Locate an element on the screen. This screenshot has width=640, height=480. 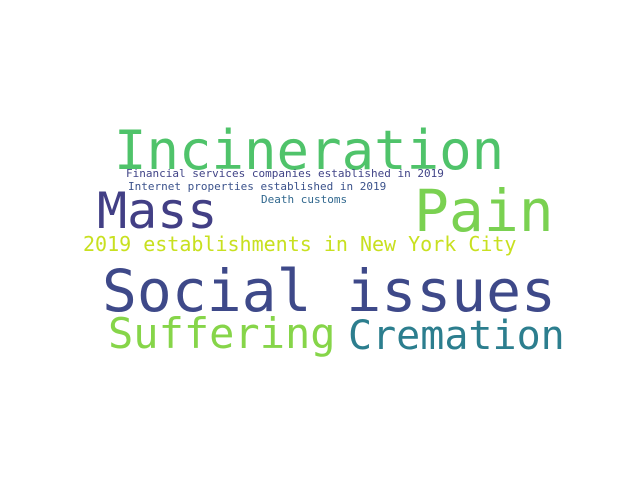
word-cremation: Cremation is located at coordinates (456, 336).